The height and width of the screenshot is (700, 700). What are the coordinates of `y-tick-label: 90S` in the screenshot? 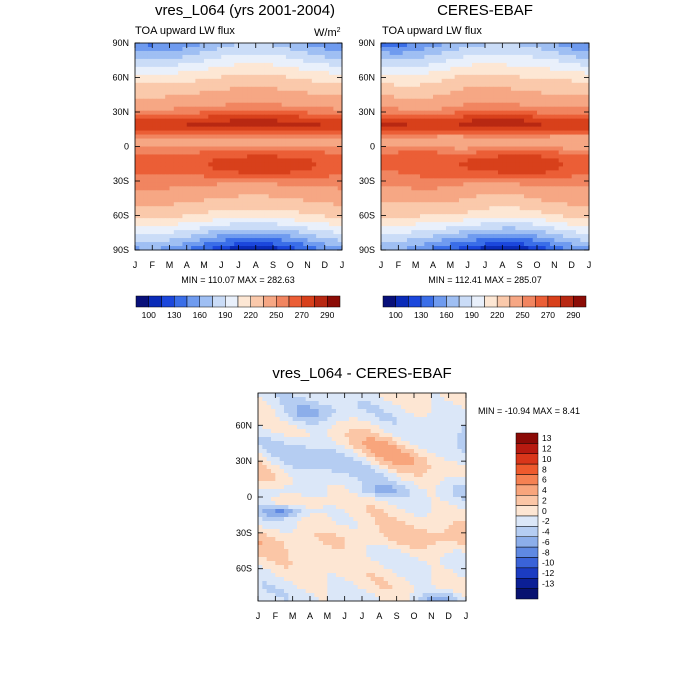 It's located at (121, 250).